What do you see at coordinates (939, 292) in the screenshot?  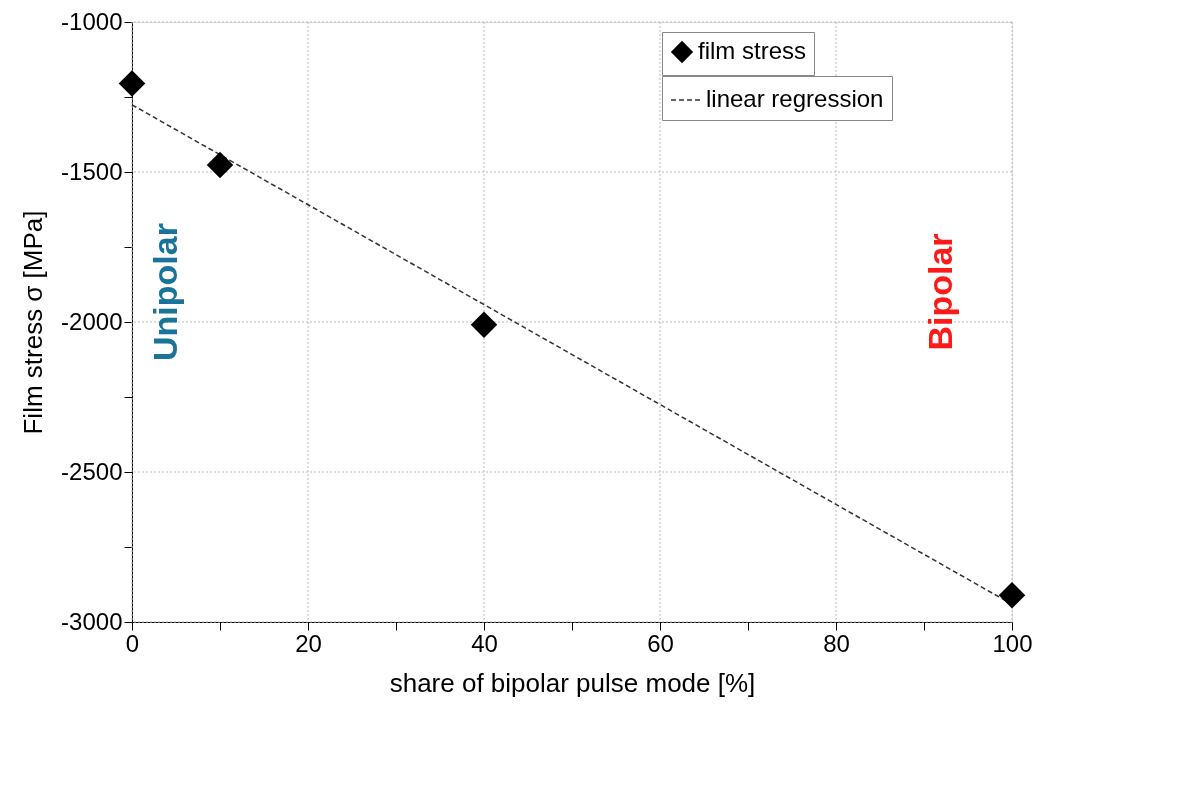 I see `annotation: Bipolar` at bounding box center [939, 292].